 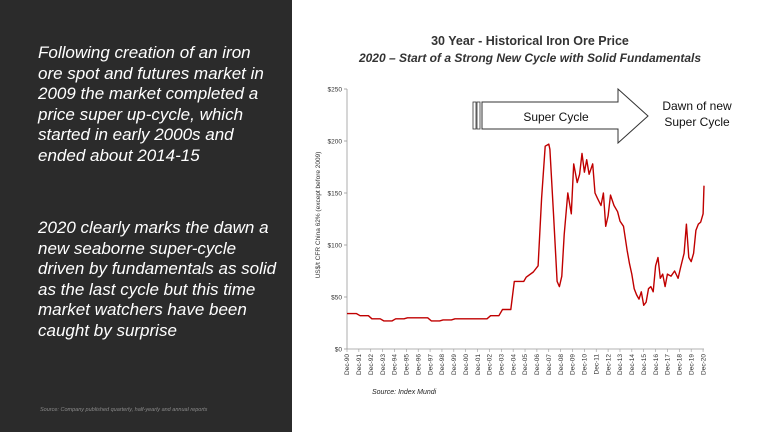 What do you see at coordinates (335, 142) in the screenshot?
I see `y-tick-label: $200` at bounding box center [335, 142].